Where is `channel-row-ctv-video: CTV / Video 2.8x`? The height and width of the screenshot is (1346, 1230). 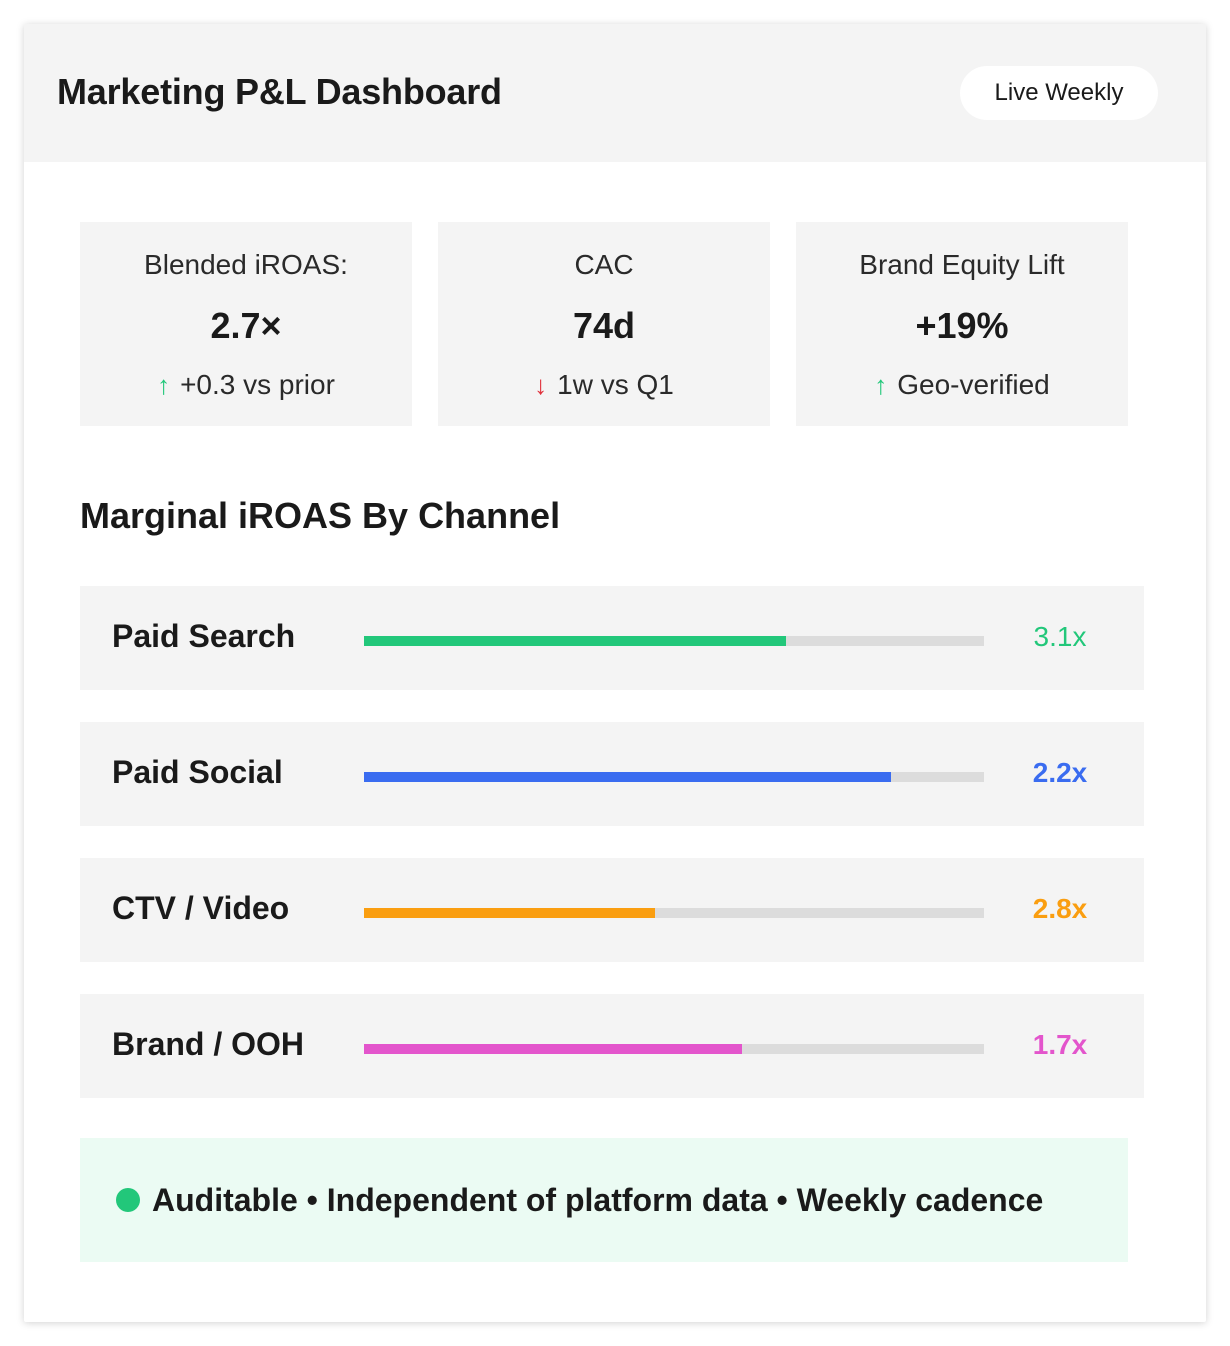
channel-row-ctv-video: CTV / Video 2.8x is located at coordinates (612, 910).